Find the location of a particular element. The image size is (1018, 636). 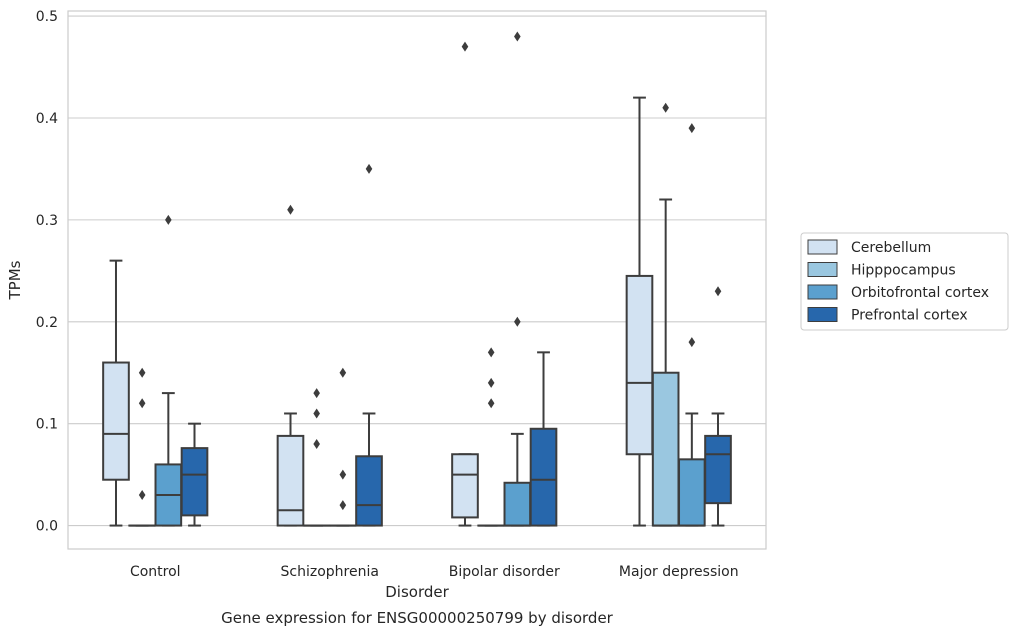

x-tick-label: Bipolar disorder is located at coordinates (504, 572).